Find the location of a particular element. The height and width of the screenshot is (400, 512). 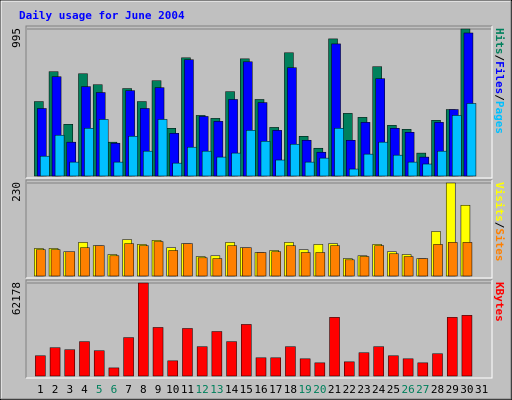

x-tick-label: 3 is located at coordinates (69, 389).